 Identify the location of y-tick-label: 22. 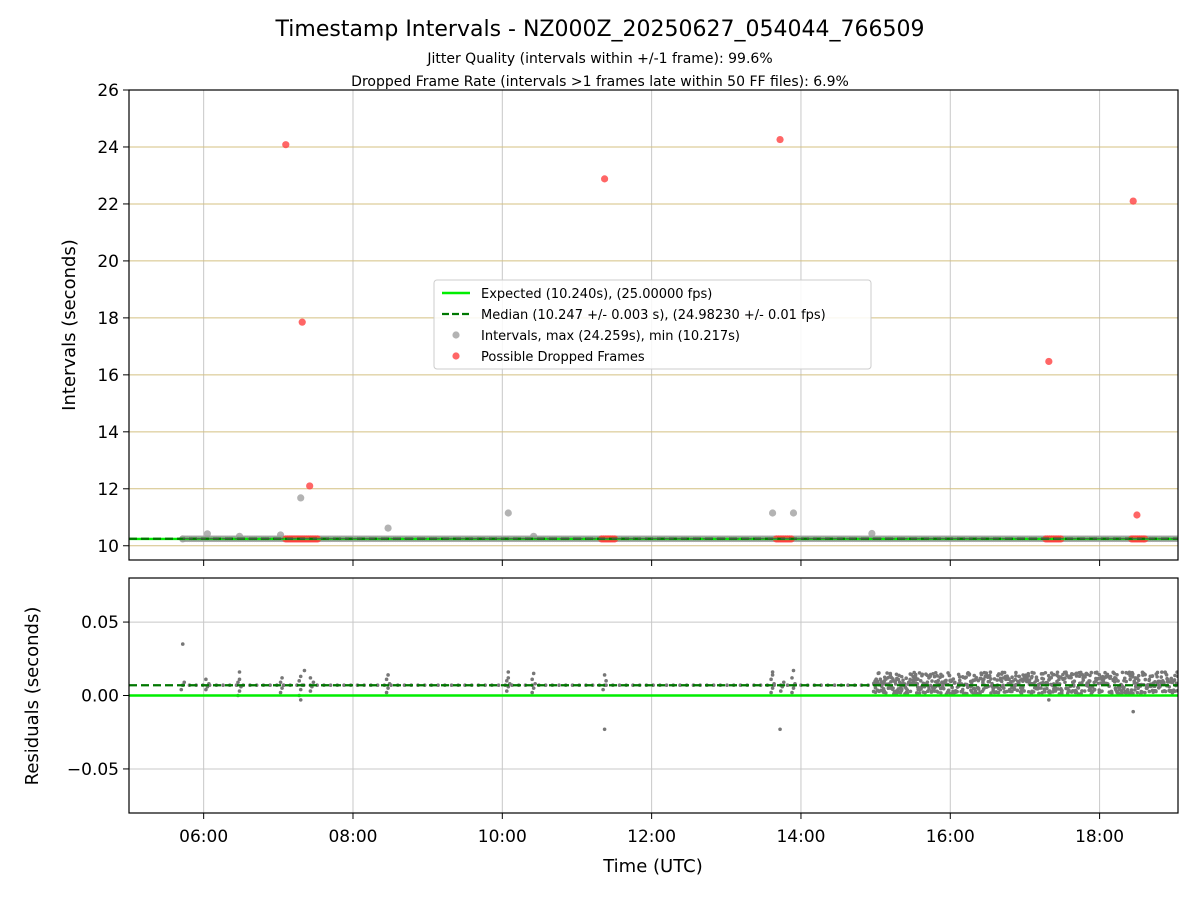
(108, 205).